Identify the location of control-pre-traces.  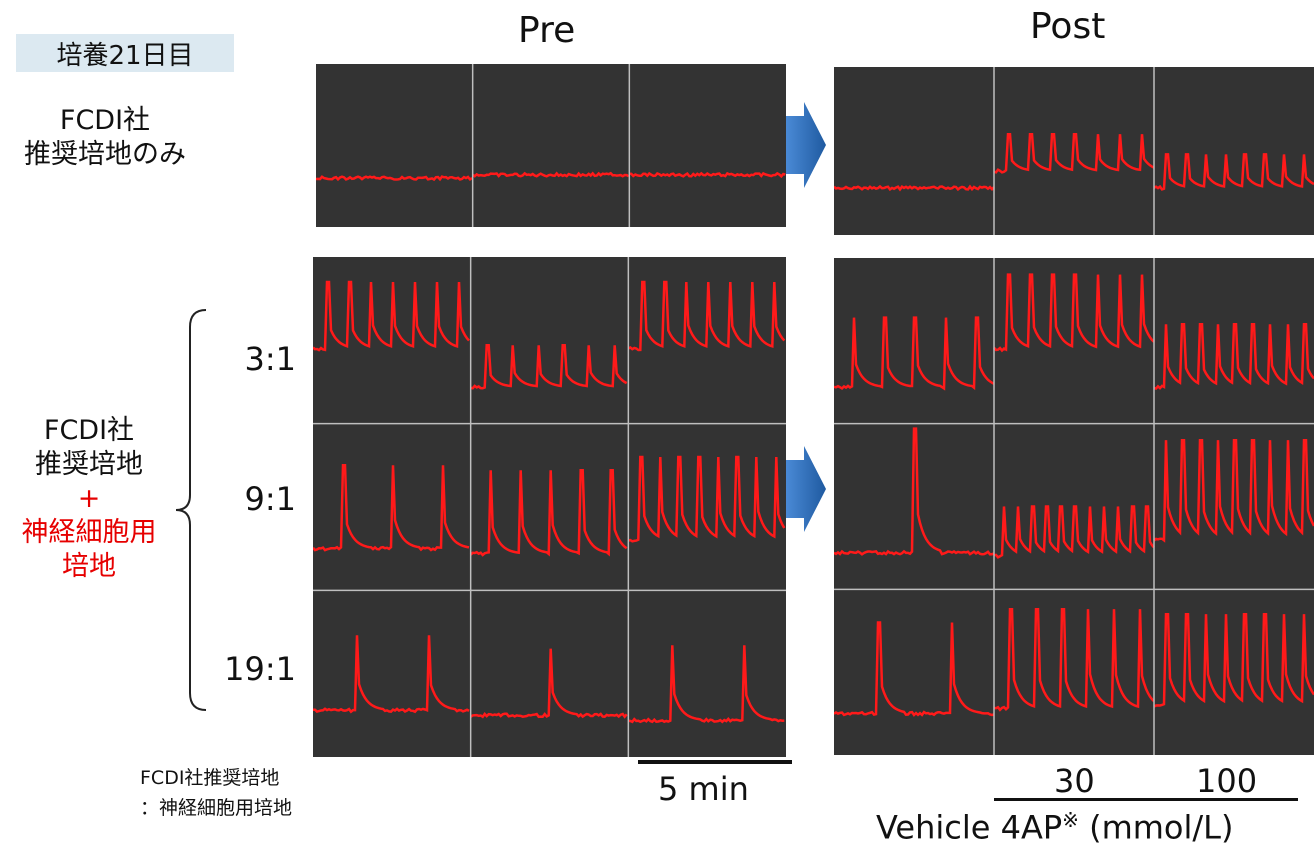
(551, 145).